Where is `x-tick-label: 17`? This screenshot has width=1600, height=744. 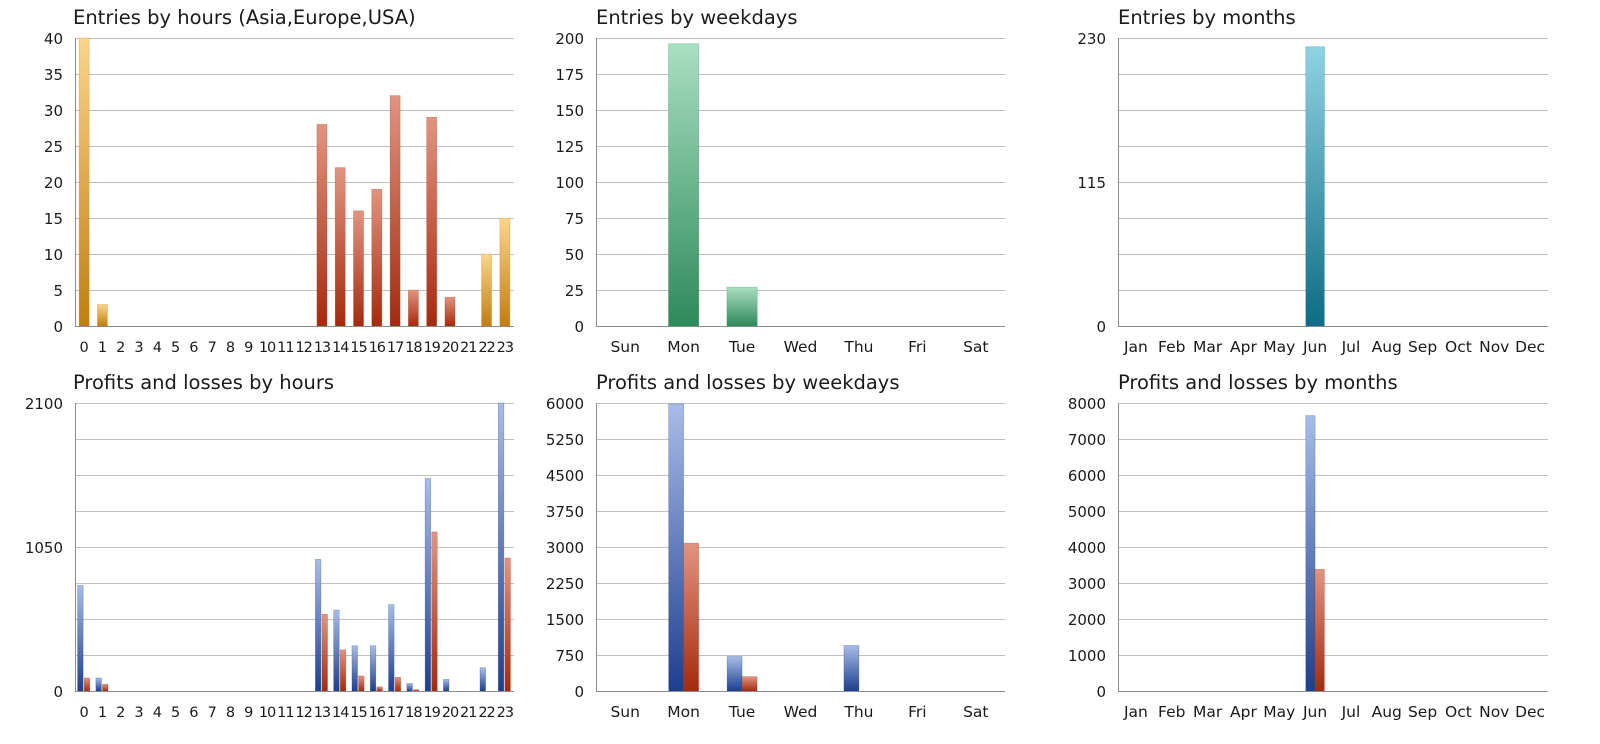 x-tick-label: 17 is located at coordinates (395, 348).